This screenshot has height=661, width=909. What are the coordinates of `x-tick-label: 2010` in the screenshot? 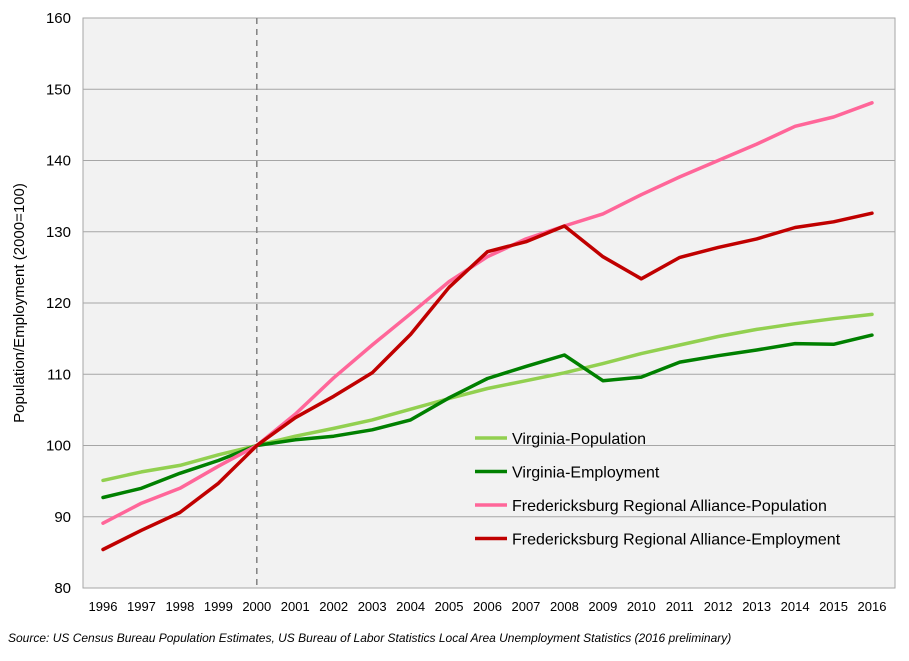 It's located at (641, 606).